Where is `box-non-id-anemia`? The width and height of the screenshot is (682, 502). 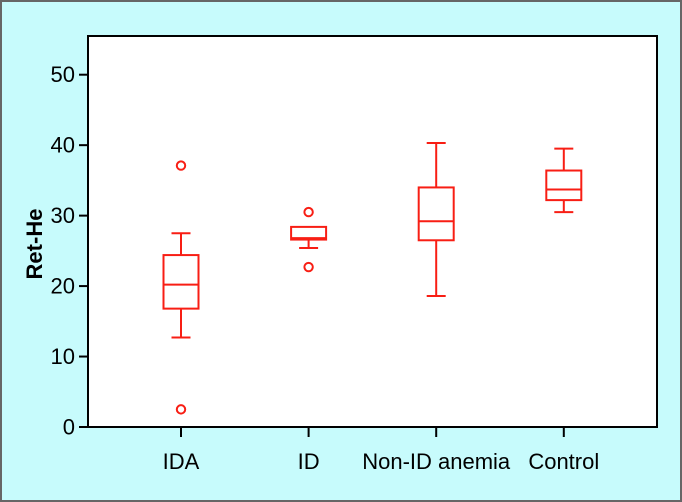
box-non-id-anemia is located at coordinates (436, 214).